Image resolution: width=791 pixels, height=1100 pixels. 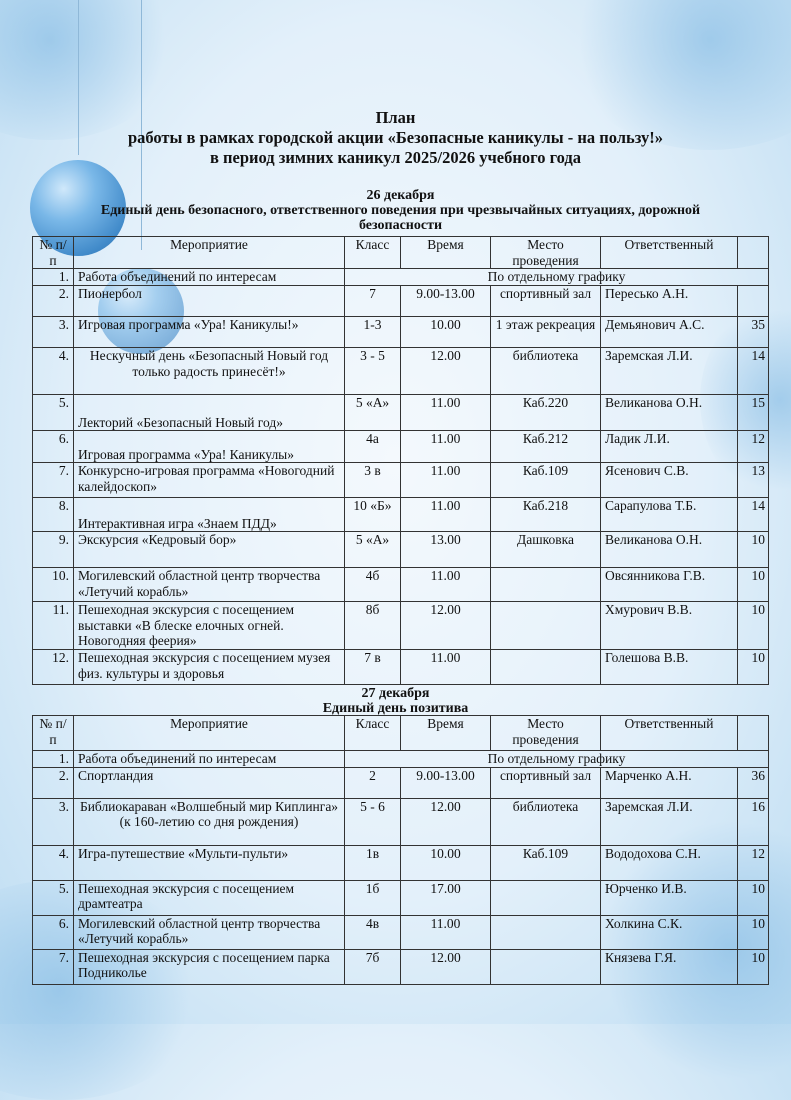 What do you see at coordinates (753, 371) in the screenshot?
I see `participants-count-cell: 14` at bounding box center [753, 371].